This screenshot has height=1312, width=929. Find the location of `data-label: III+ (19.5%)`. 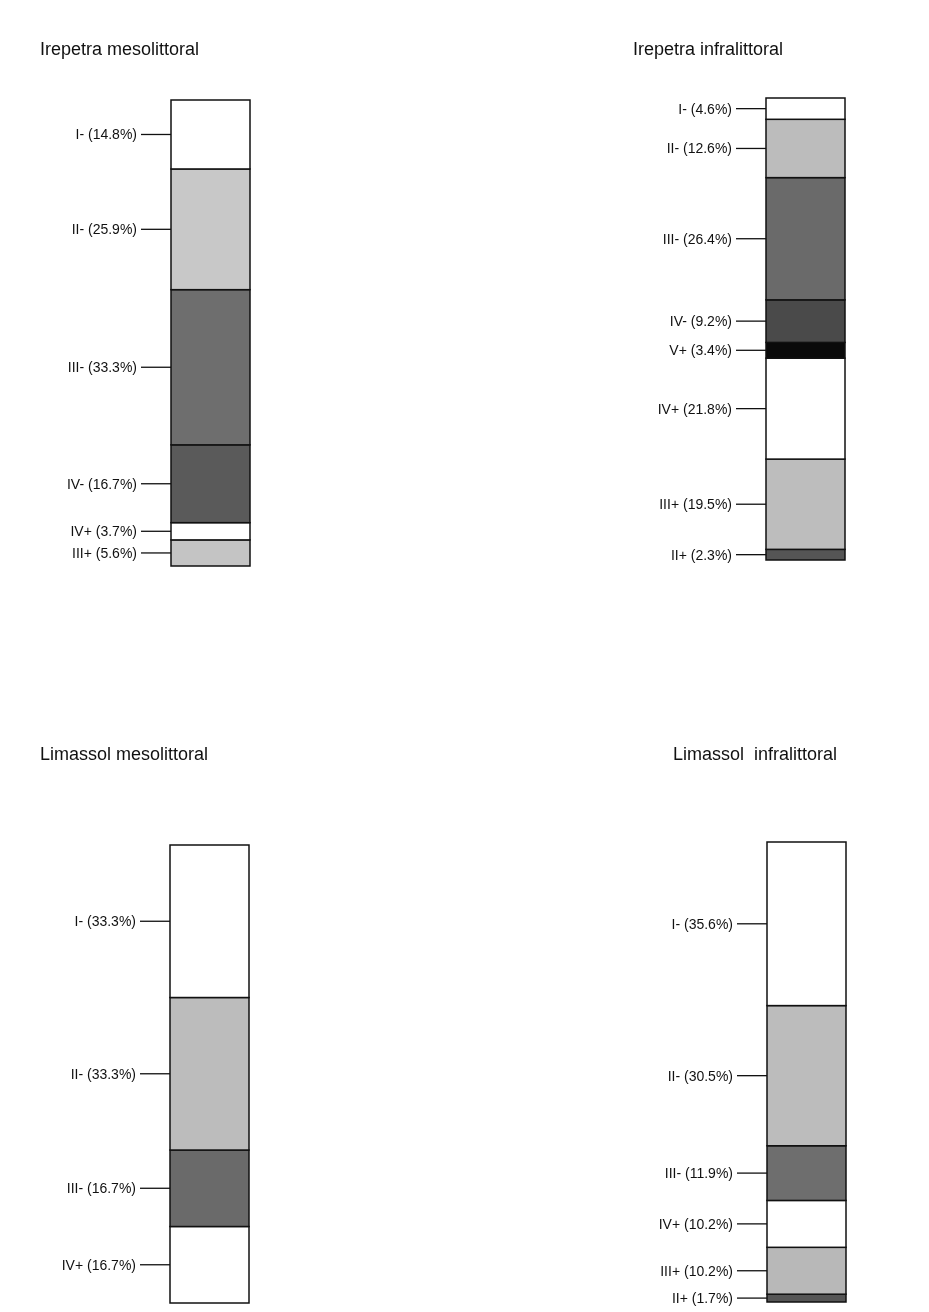

data-label: III+ (19.5%) is located at coordinates (695, 504).